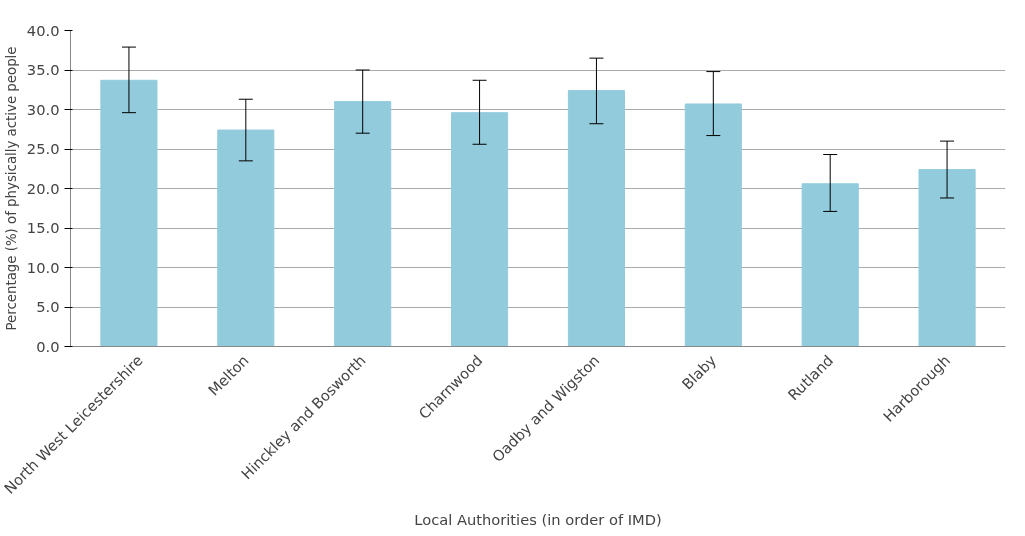  I want to click on y-tick-label: 10.0, so click(43, 267).